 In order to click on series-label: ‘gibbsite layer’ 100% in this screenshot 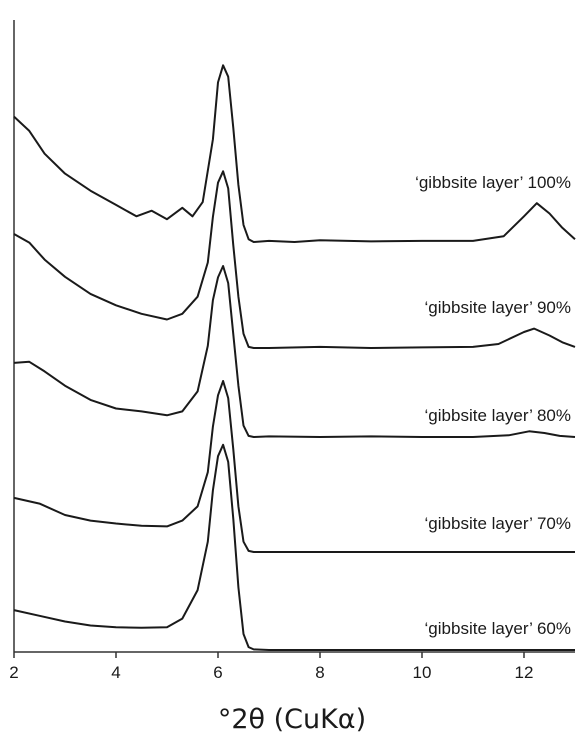, I will do `click(493, 182)`.